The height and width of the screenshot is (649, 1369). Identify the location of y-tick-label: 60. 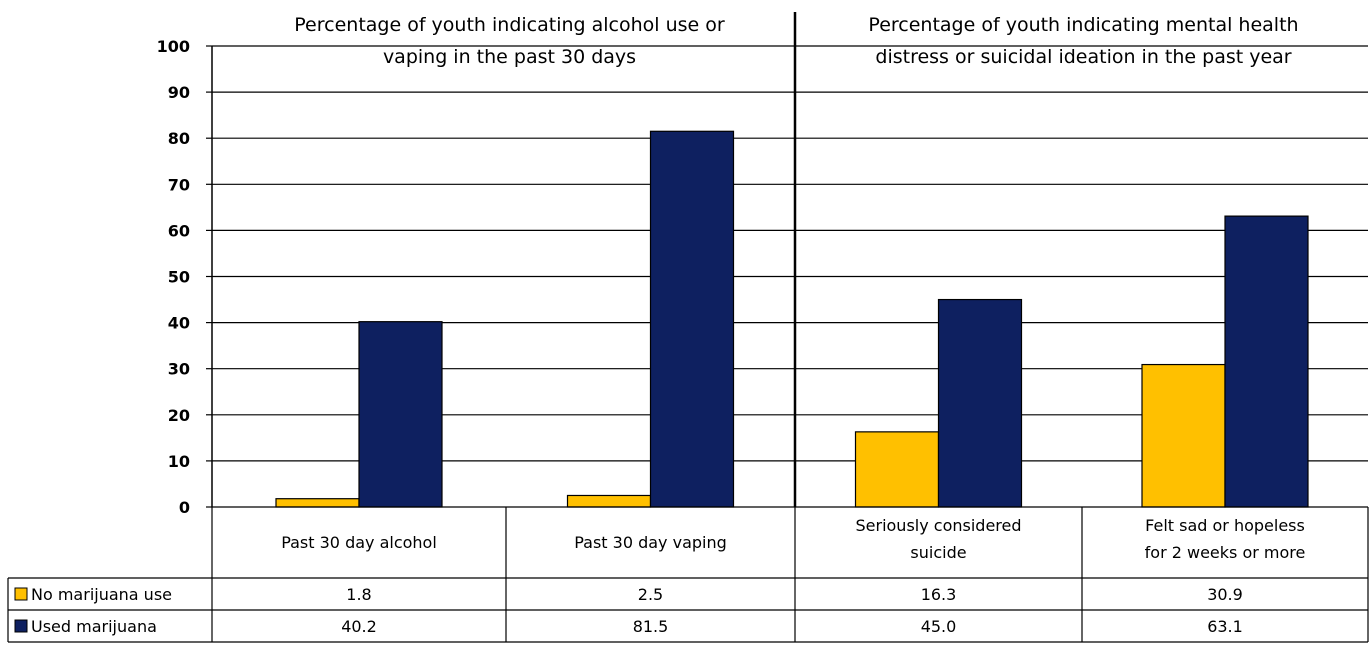
(179, 230).